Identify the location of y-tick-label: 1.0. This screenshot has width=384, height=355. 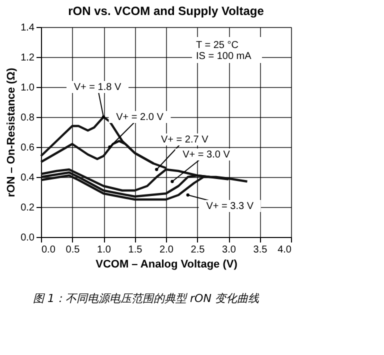
(27, 88).